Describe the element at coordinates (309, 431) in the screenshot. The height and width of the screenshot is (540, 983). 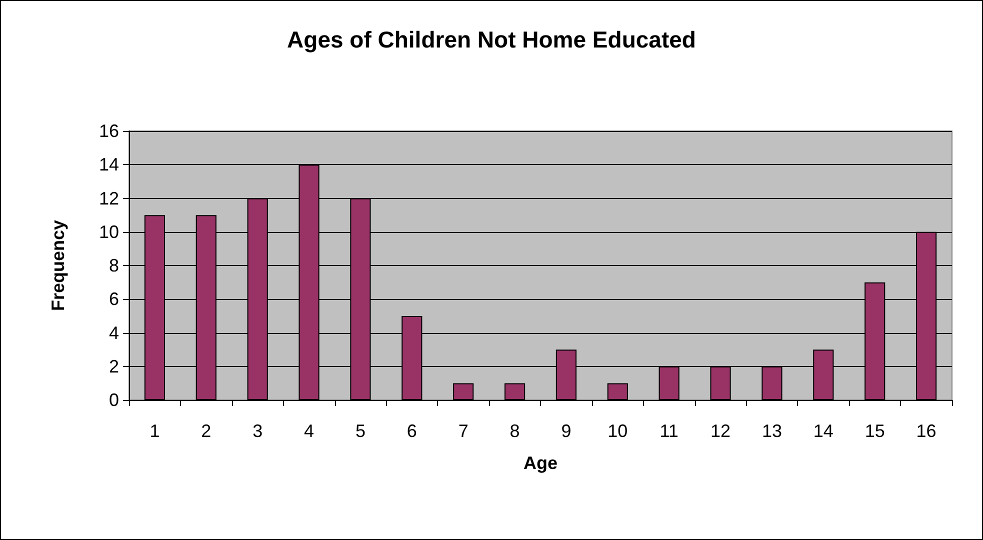
I see `x-tick-label: 4` at that location.